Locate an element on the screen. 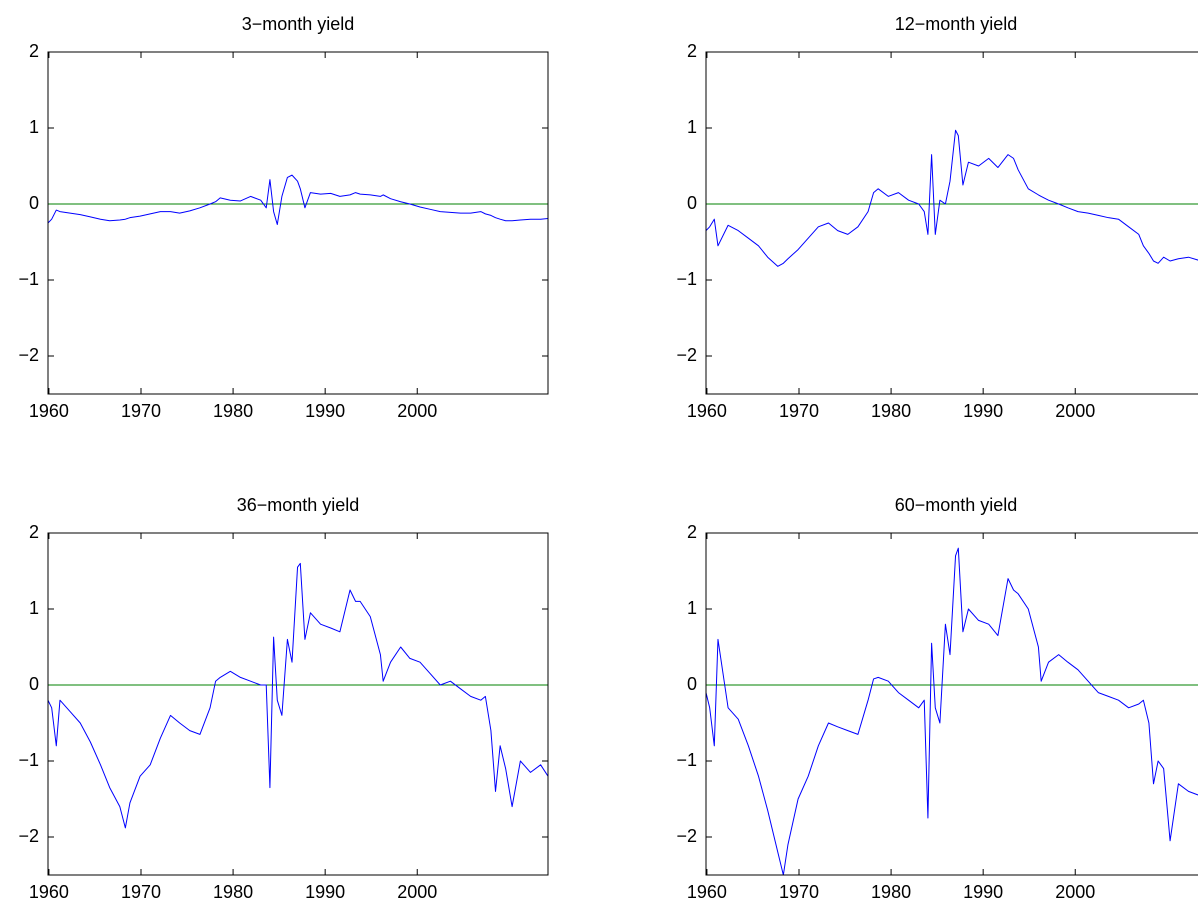 This screenshot has height=910, width=1198. subplot-title: 36−month yield is located at coordinates (298, 505).